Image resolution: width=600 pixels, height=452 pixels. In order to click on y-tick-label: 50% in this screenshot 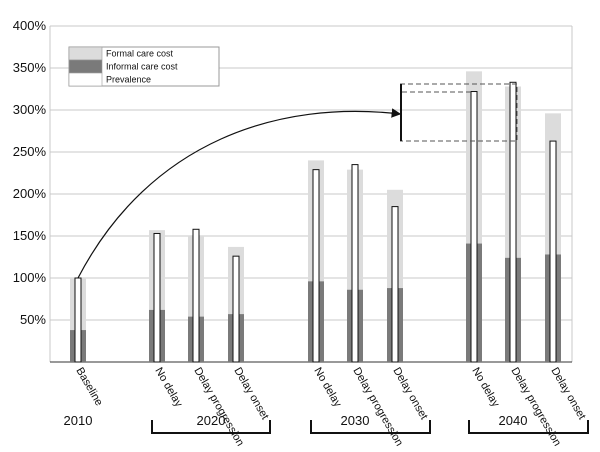, I will do `click(33, 319)`.